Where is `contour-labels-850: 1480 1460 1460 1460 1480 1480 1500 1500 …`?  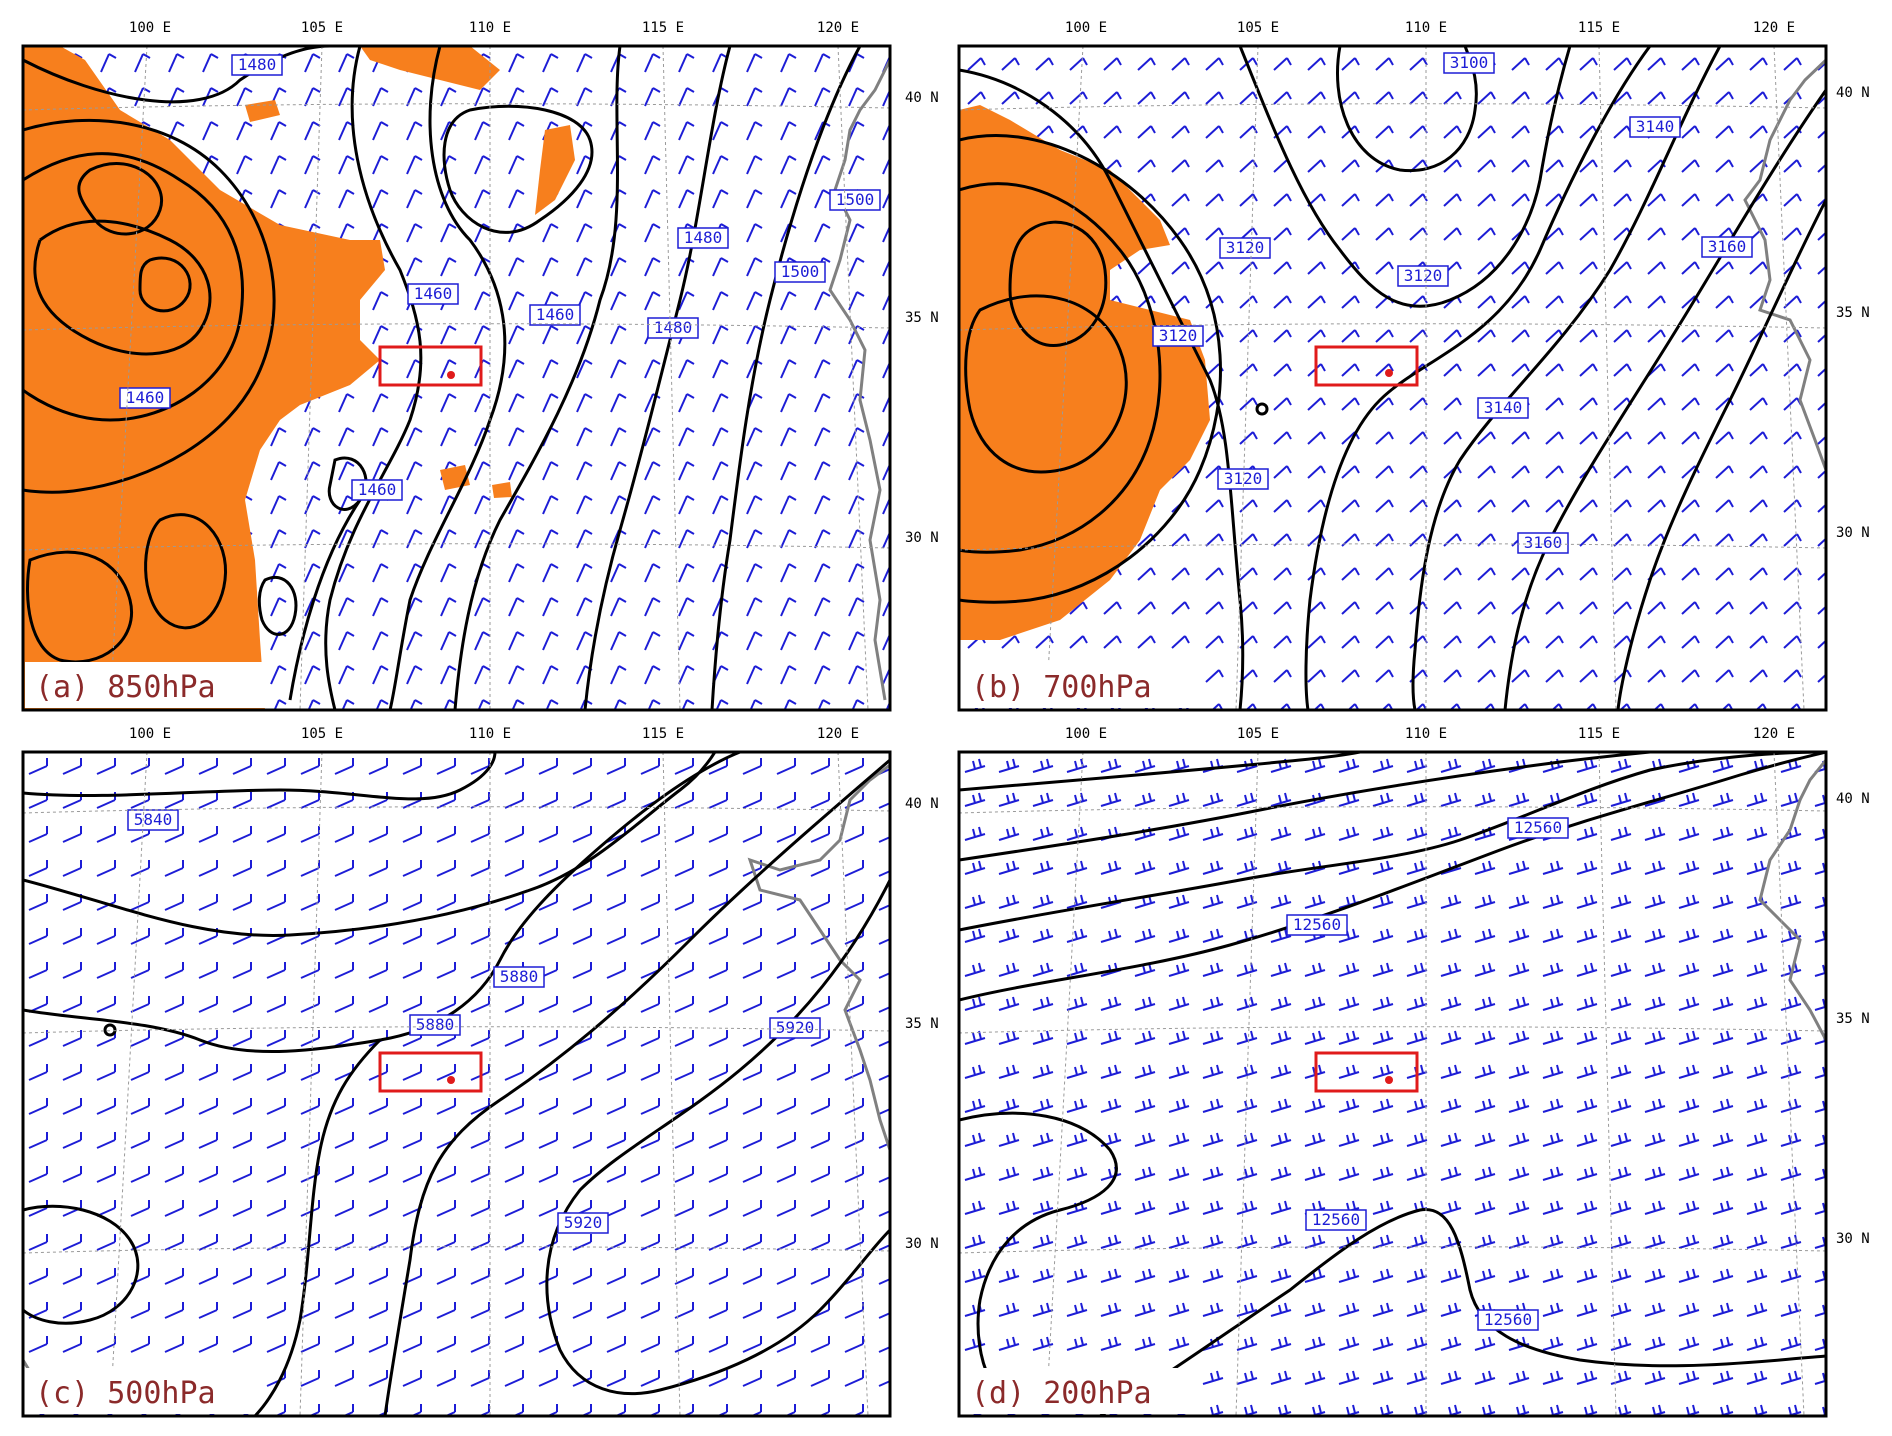 contour-labels-850: 1480 1460 1460 1460 1480 1480 1500 1500 … is located at coordinates (500, 277).